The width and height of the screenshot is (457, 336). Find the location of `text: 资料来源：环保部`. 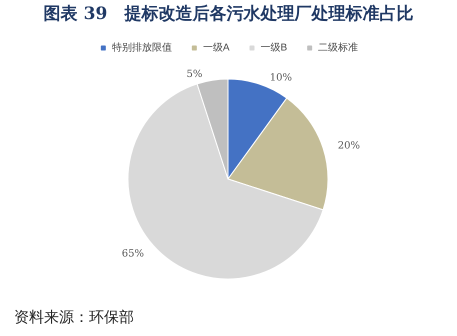

text: 资料来源：环保部 is located at coordinates (74, 317).